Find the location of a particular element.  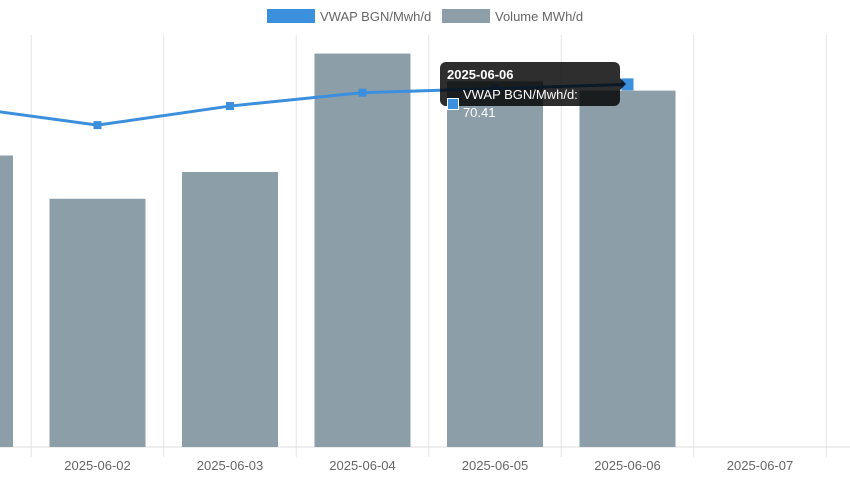

legend-swatch-vwap is located at coordinates (291, 16).